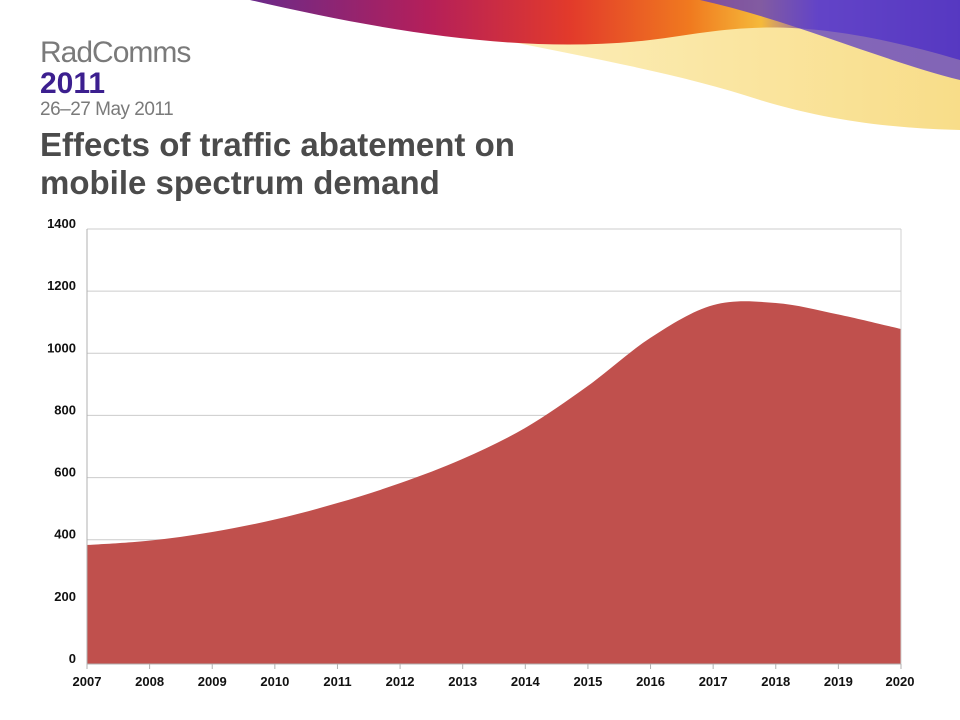 The height and width of the screenshot is (720, 960). I want to click on x-tick-label-2010: 2010, so click(274, 681).